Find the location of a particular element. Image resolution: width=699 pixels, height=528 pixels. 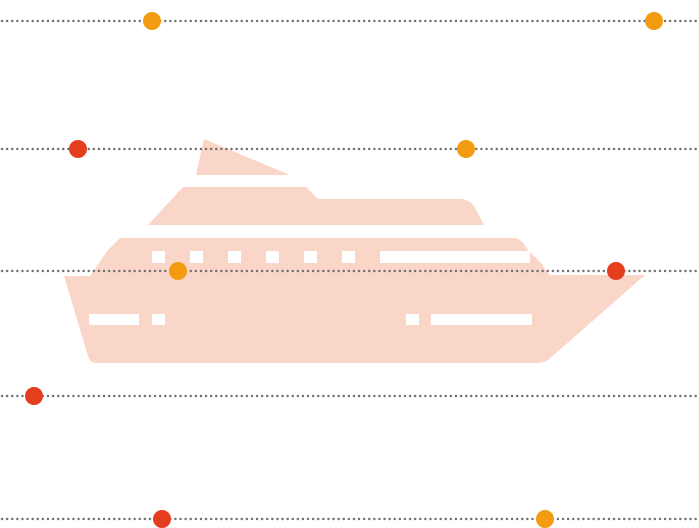

yacht-windows is located at coordinates (310, 275).